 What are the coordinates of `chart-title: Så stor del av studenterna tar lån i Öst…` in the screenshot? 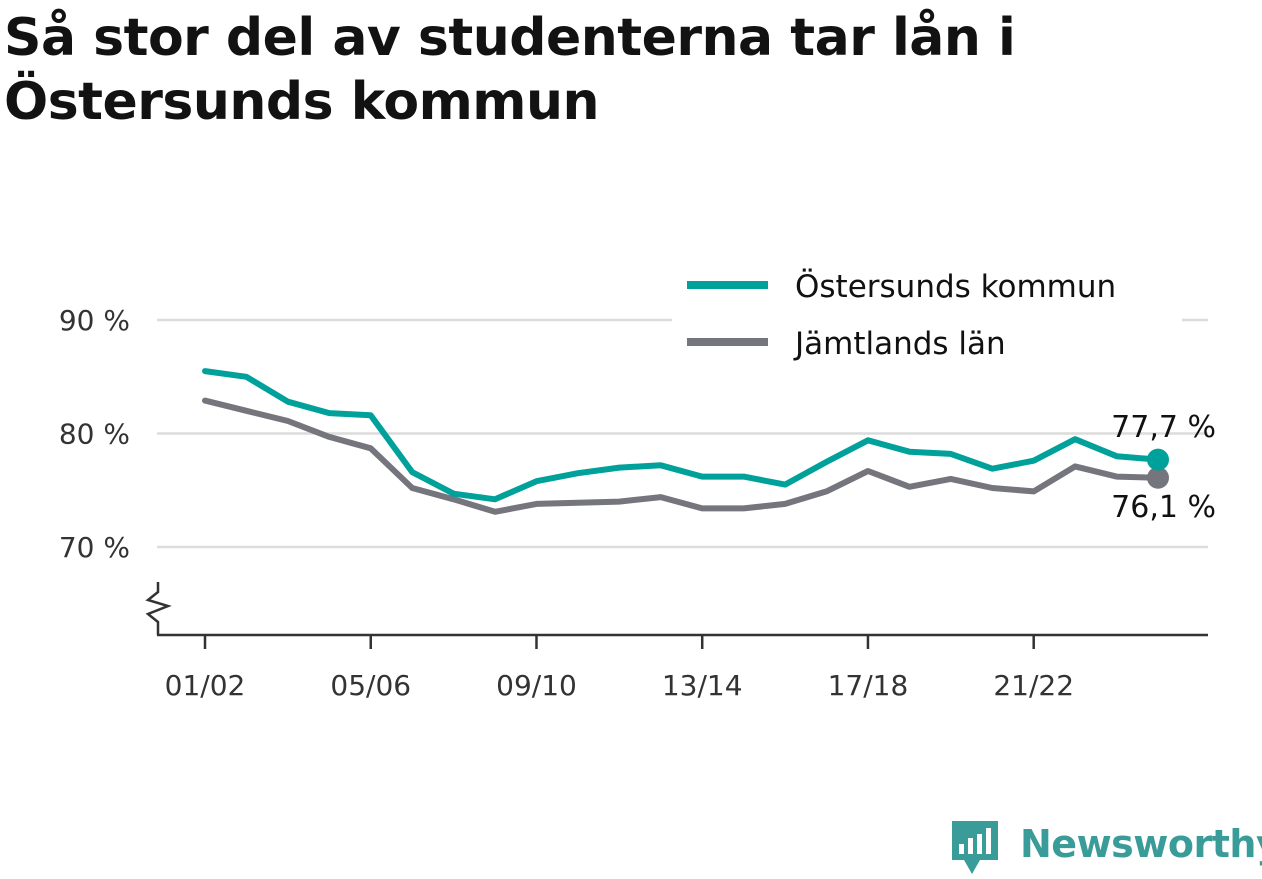 It's located at (510, 70).